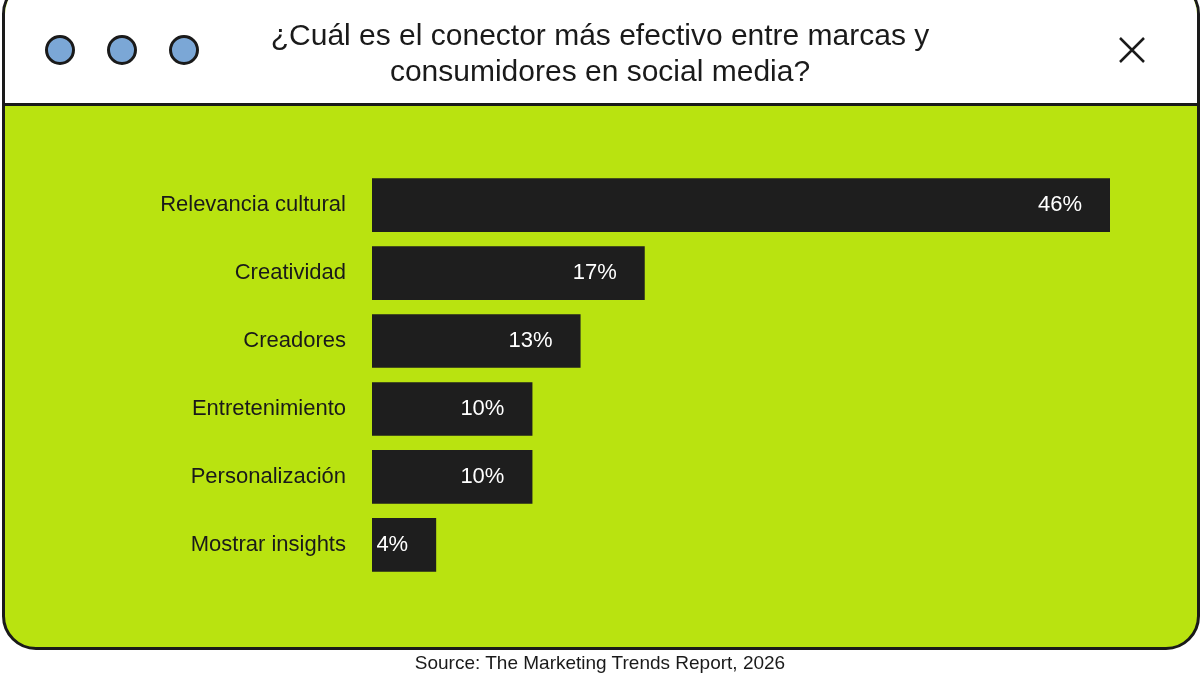 The height and width of the screenshot is (675, 1200). Describe the element at coordinates (268, 543) in the screenshot. I see `y-tick-label: Mostrar insights` at that location.